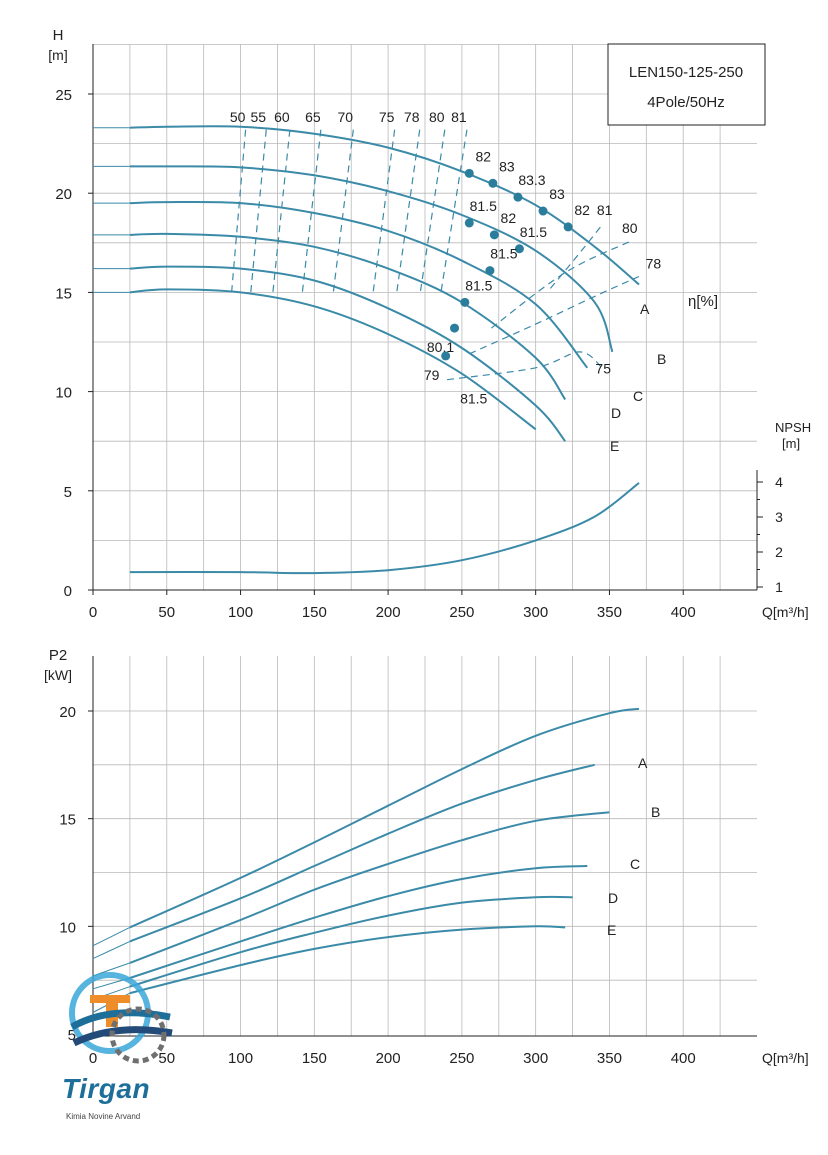 Image resolution: width=828 pixels, height=1155 pixels. What do you see at coordinates (686, 102) in the screenshot?
I see `speed-spec: 4Pole/50Hz` at bounding box center [686, 102].